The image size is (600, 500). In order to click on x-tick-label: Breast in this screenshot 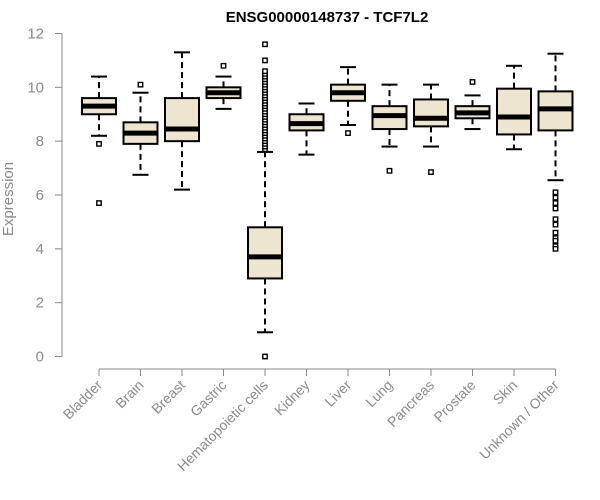, I will do `click(168, 397)`.